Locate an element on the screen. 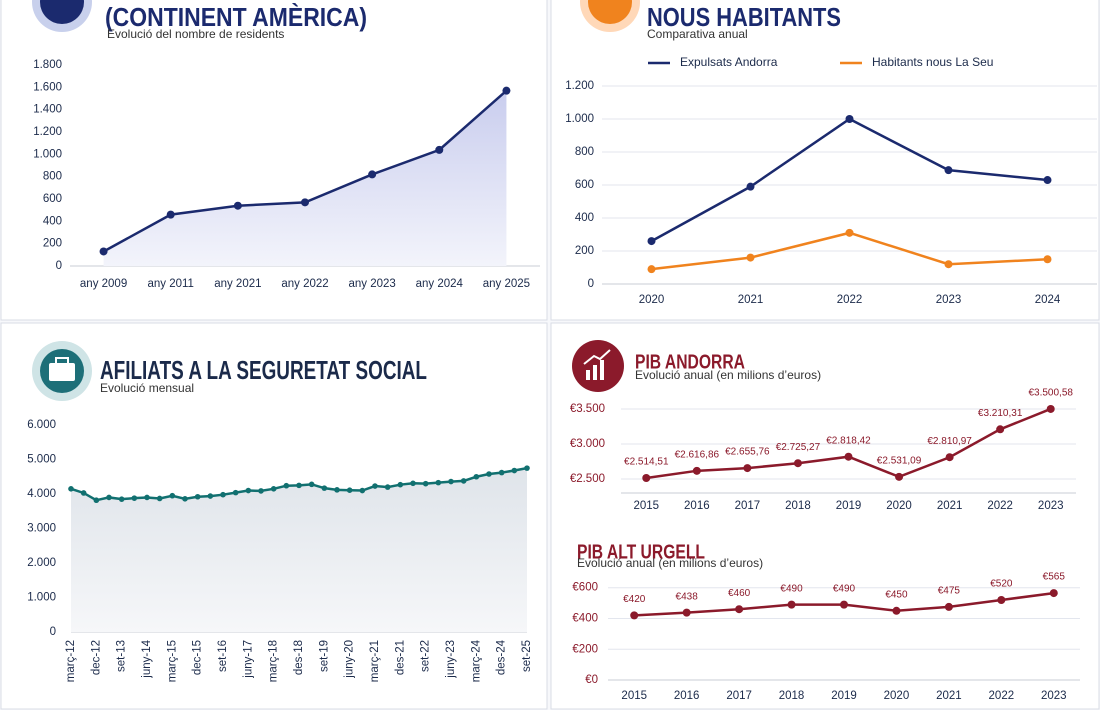 The image size is (1100, 710). y-tick-label: 600 is located at coordinates (584, 185).